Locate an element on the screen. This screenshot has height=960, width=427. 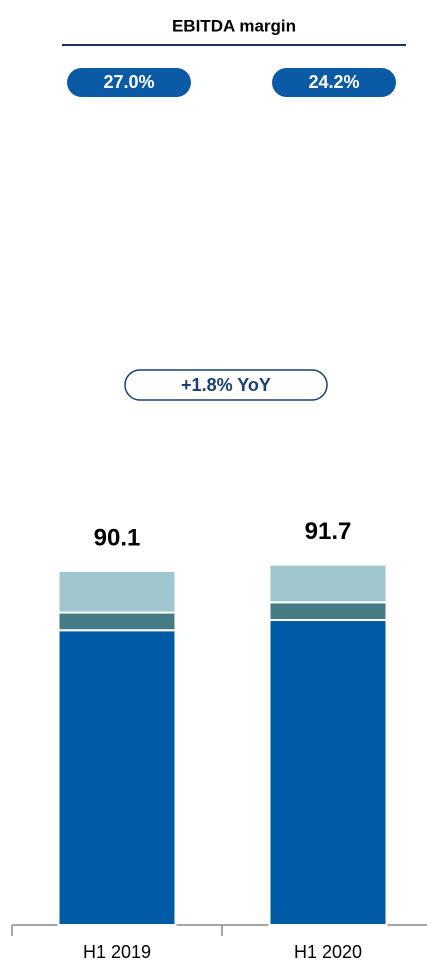
margin-label: 27.0% is located at coordinates (128, 82).